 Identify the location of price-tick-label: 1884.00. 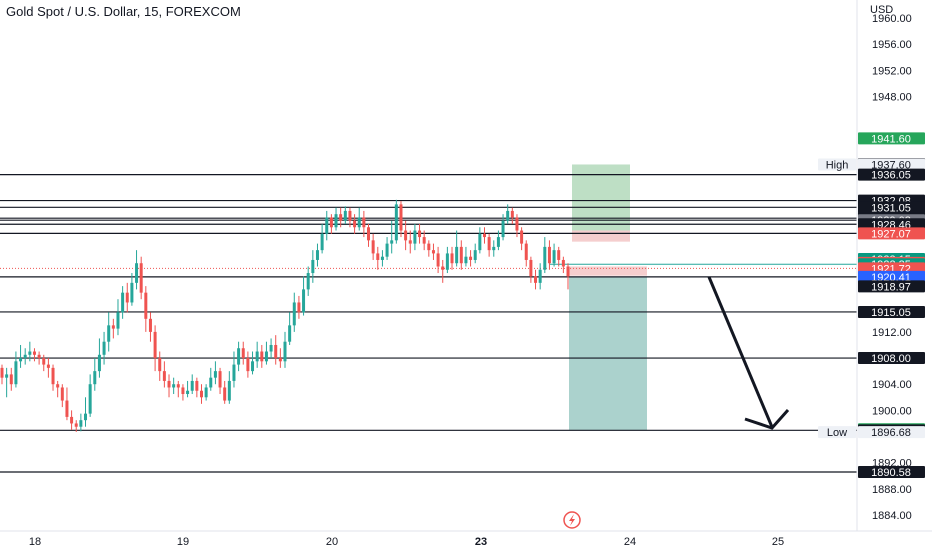
(892, 516).